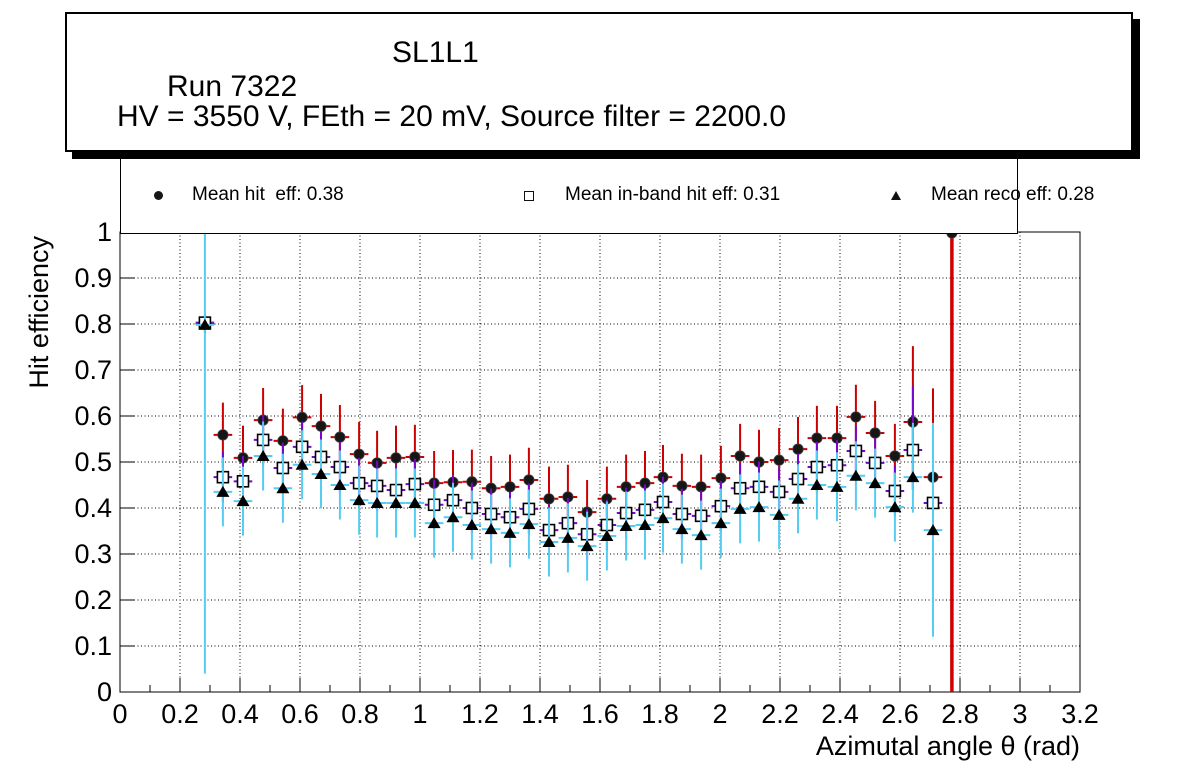 The height and width of the screenshot is (772, 1196). What do you see at coordinates (660, 714) in the screenshot?
I see `x-tick-label: 1.8` at bounding box center [660, 714].